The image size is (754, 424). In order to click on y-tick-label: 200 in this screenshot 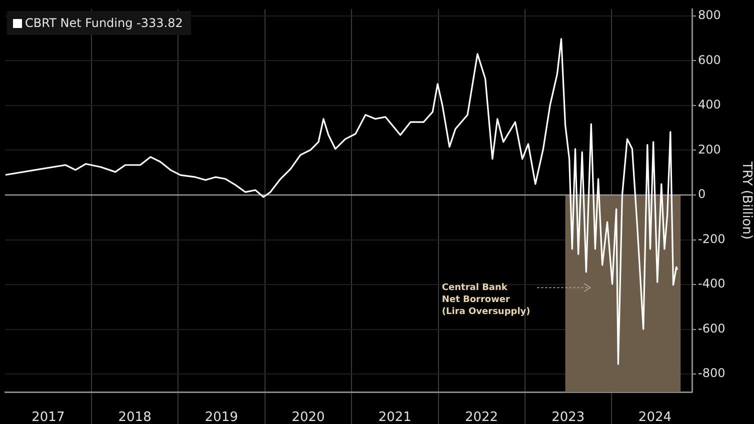, I will do `click(709, 149)`.